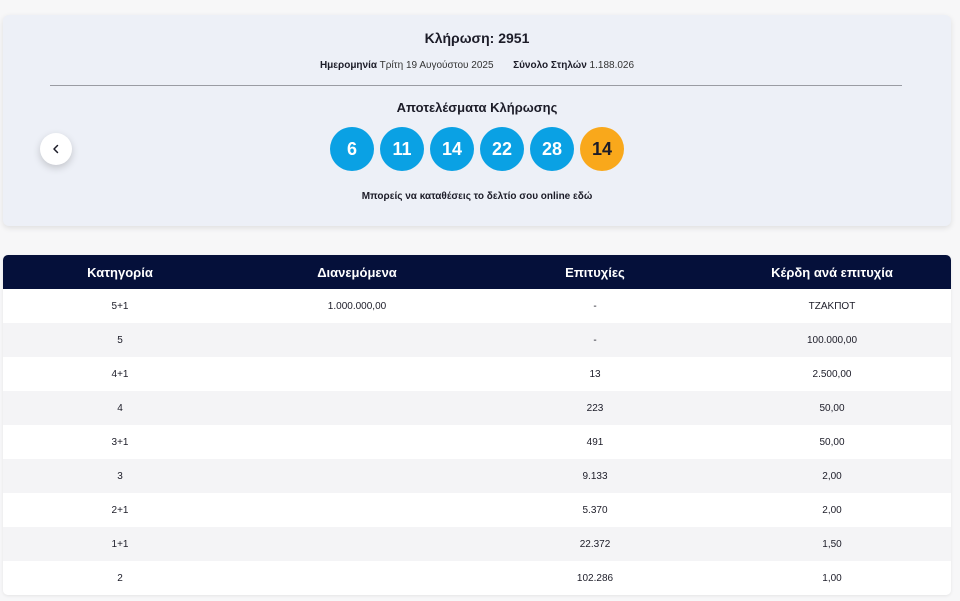 The height and width of the screenshot is (601, 960). I want to click on cell-prize: 2.500,00, so click(832, 374).